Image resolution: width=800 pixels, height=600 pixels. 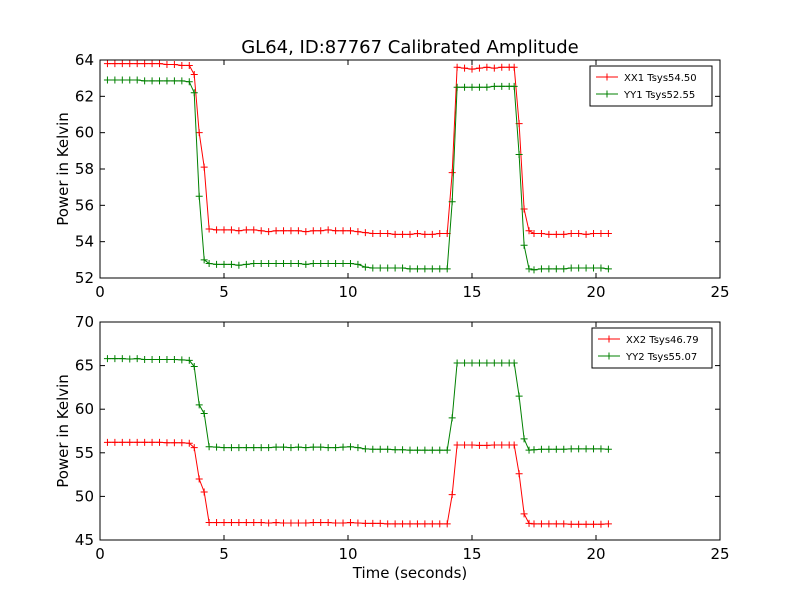 I want to click on legend-label: XX2 Tsys46.79, so click(x=662, y=340).